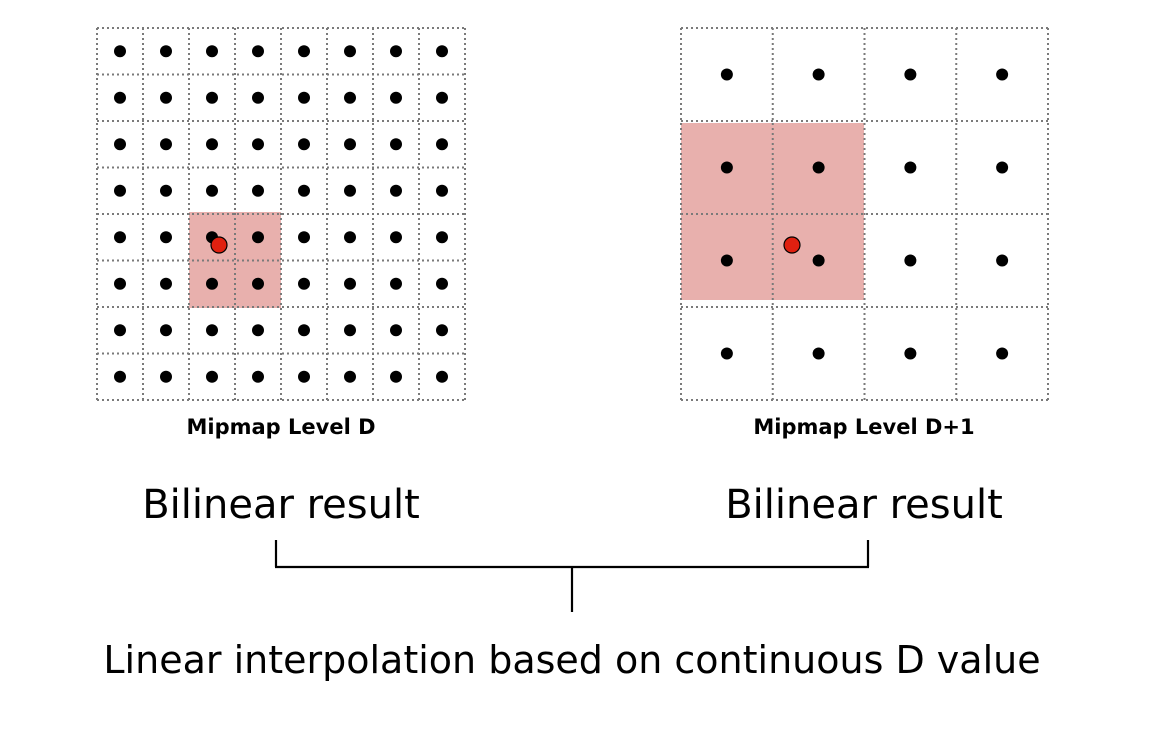  What do you see at coordinates (280, 427) in the screenshot?
I see `level-d-label: Mipmap Level D` at bounding box center [280, 427].